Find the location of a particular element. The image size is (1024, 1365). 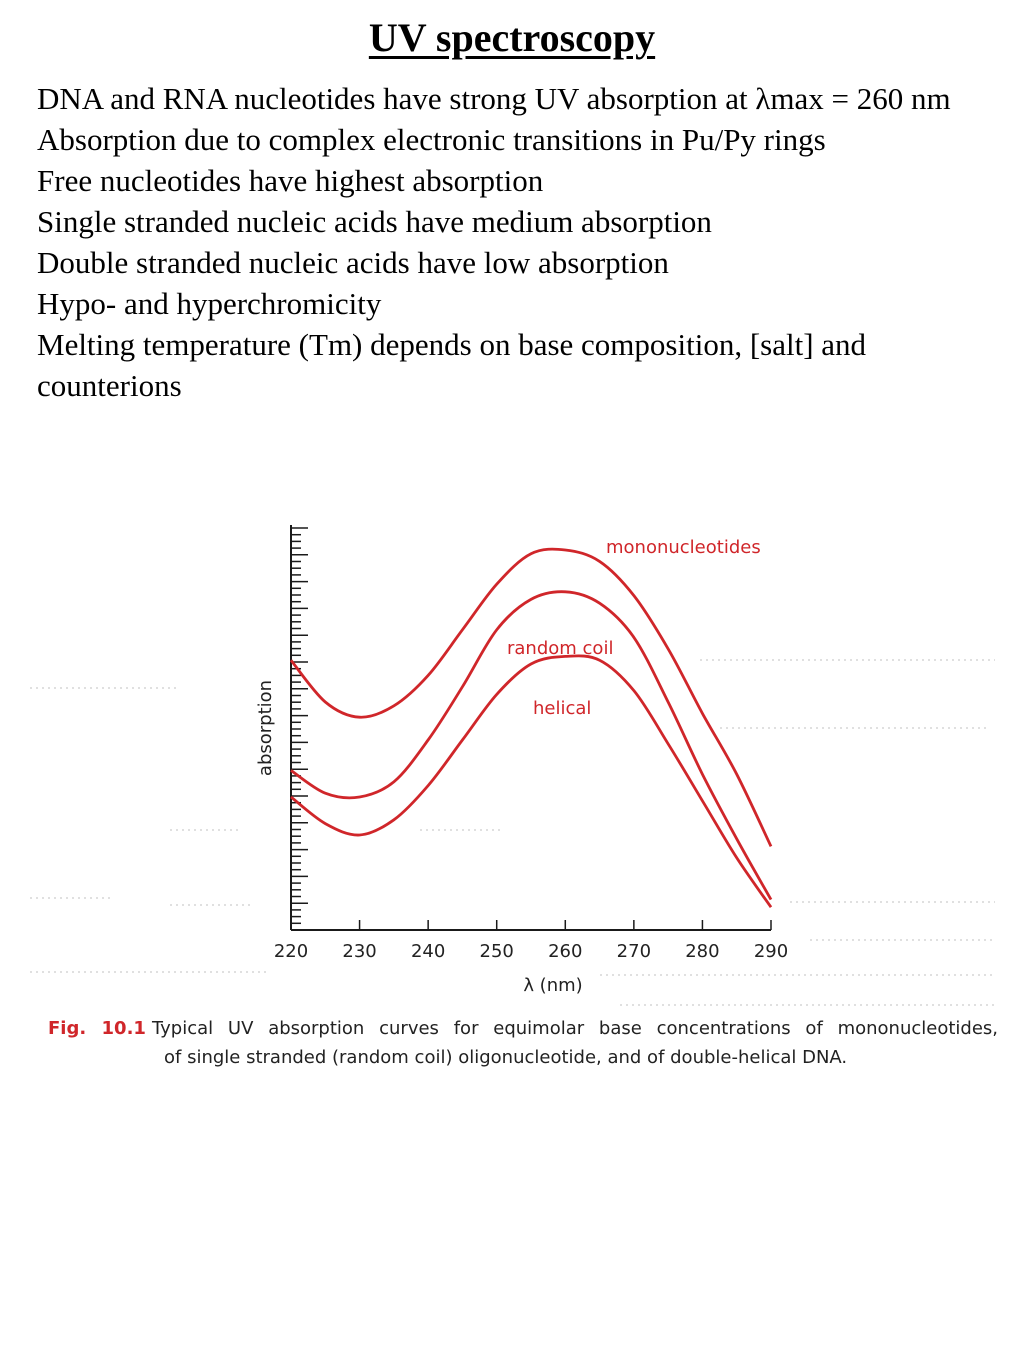

series-line-mononucleotides is located at coordinates (531, 697).